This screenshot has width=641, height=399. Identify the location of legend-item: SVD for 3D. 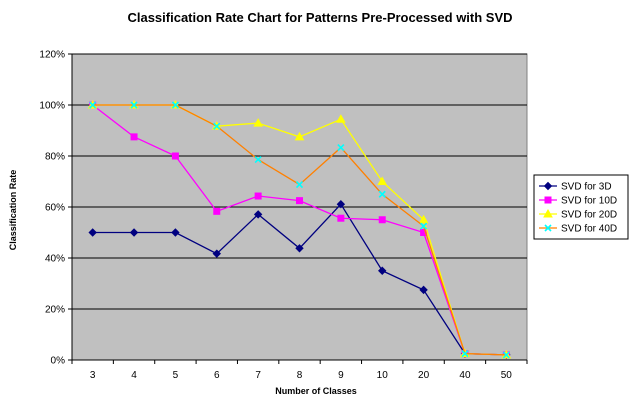
(575, 187).